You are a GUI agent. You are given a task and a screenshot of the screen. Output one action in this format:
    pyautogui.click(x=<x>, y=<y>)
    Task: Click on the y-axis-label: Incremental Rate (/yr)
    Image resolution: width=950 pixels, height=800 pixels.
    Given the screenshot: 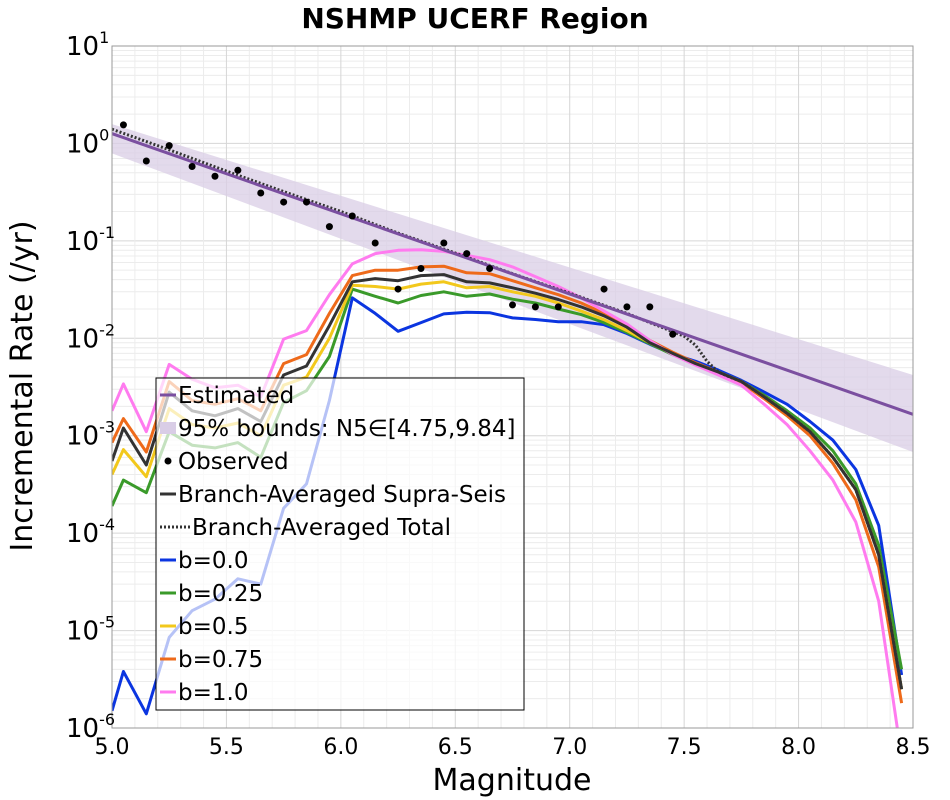 What is the action you would take?
    pyautogui.click(x=22, y=385)
    